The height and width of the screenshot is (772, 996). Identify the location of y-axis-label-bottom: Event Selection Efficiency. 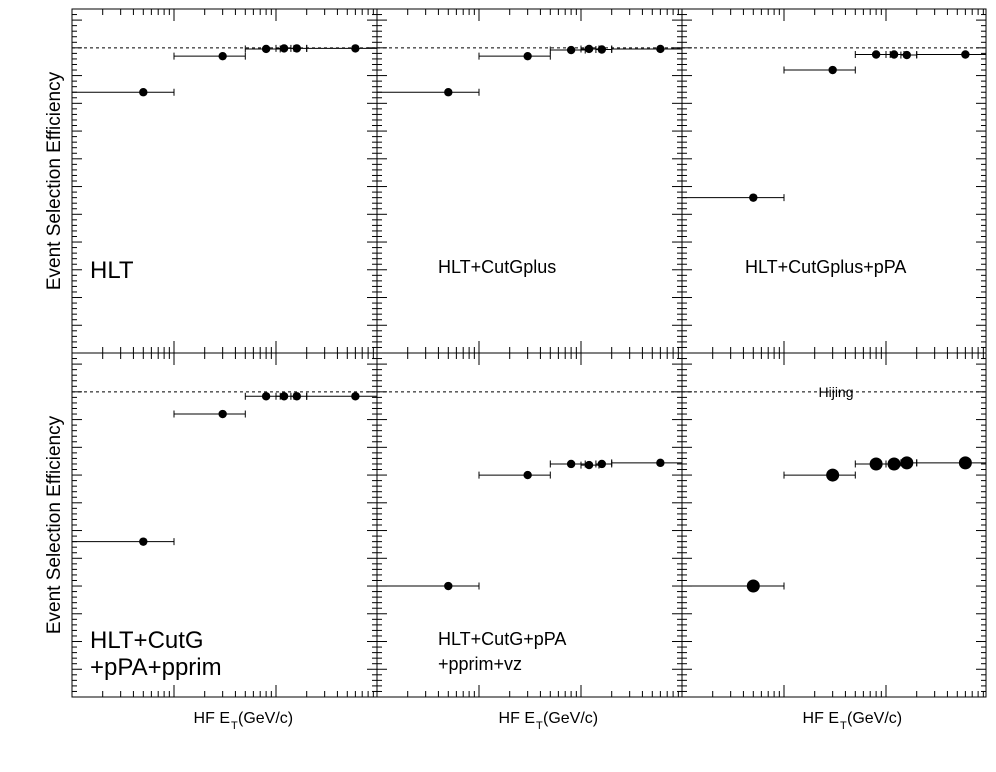
(54, 524).